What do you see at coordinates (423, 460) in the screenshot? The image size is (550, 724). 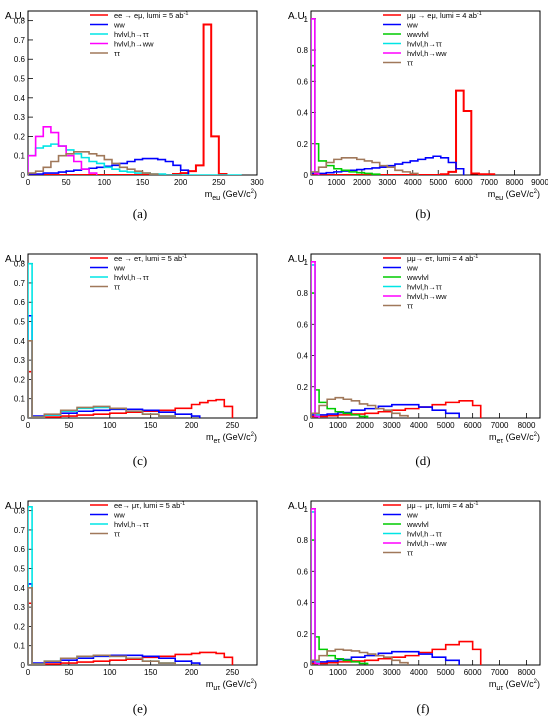 I see `panel-caption: (d)` at bounding box center [423, 460].